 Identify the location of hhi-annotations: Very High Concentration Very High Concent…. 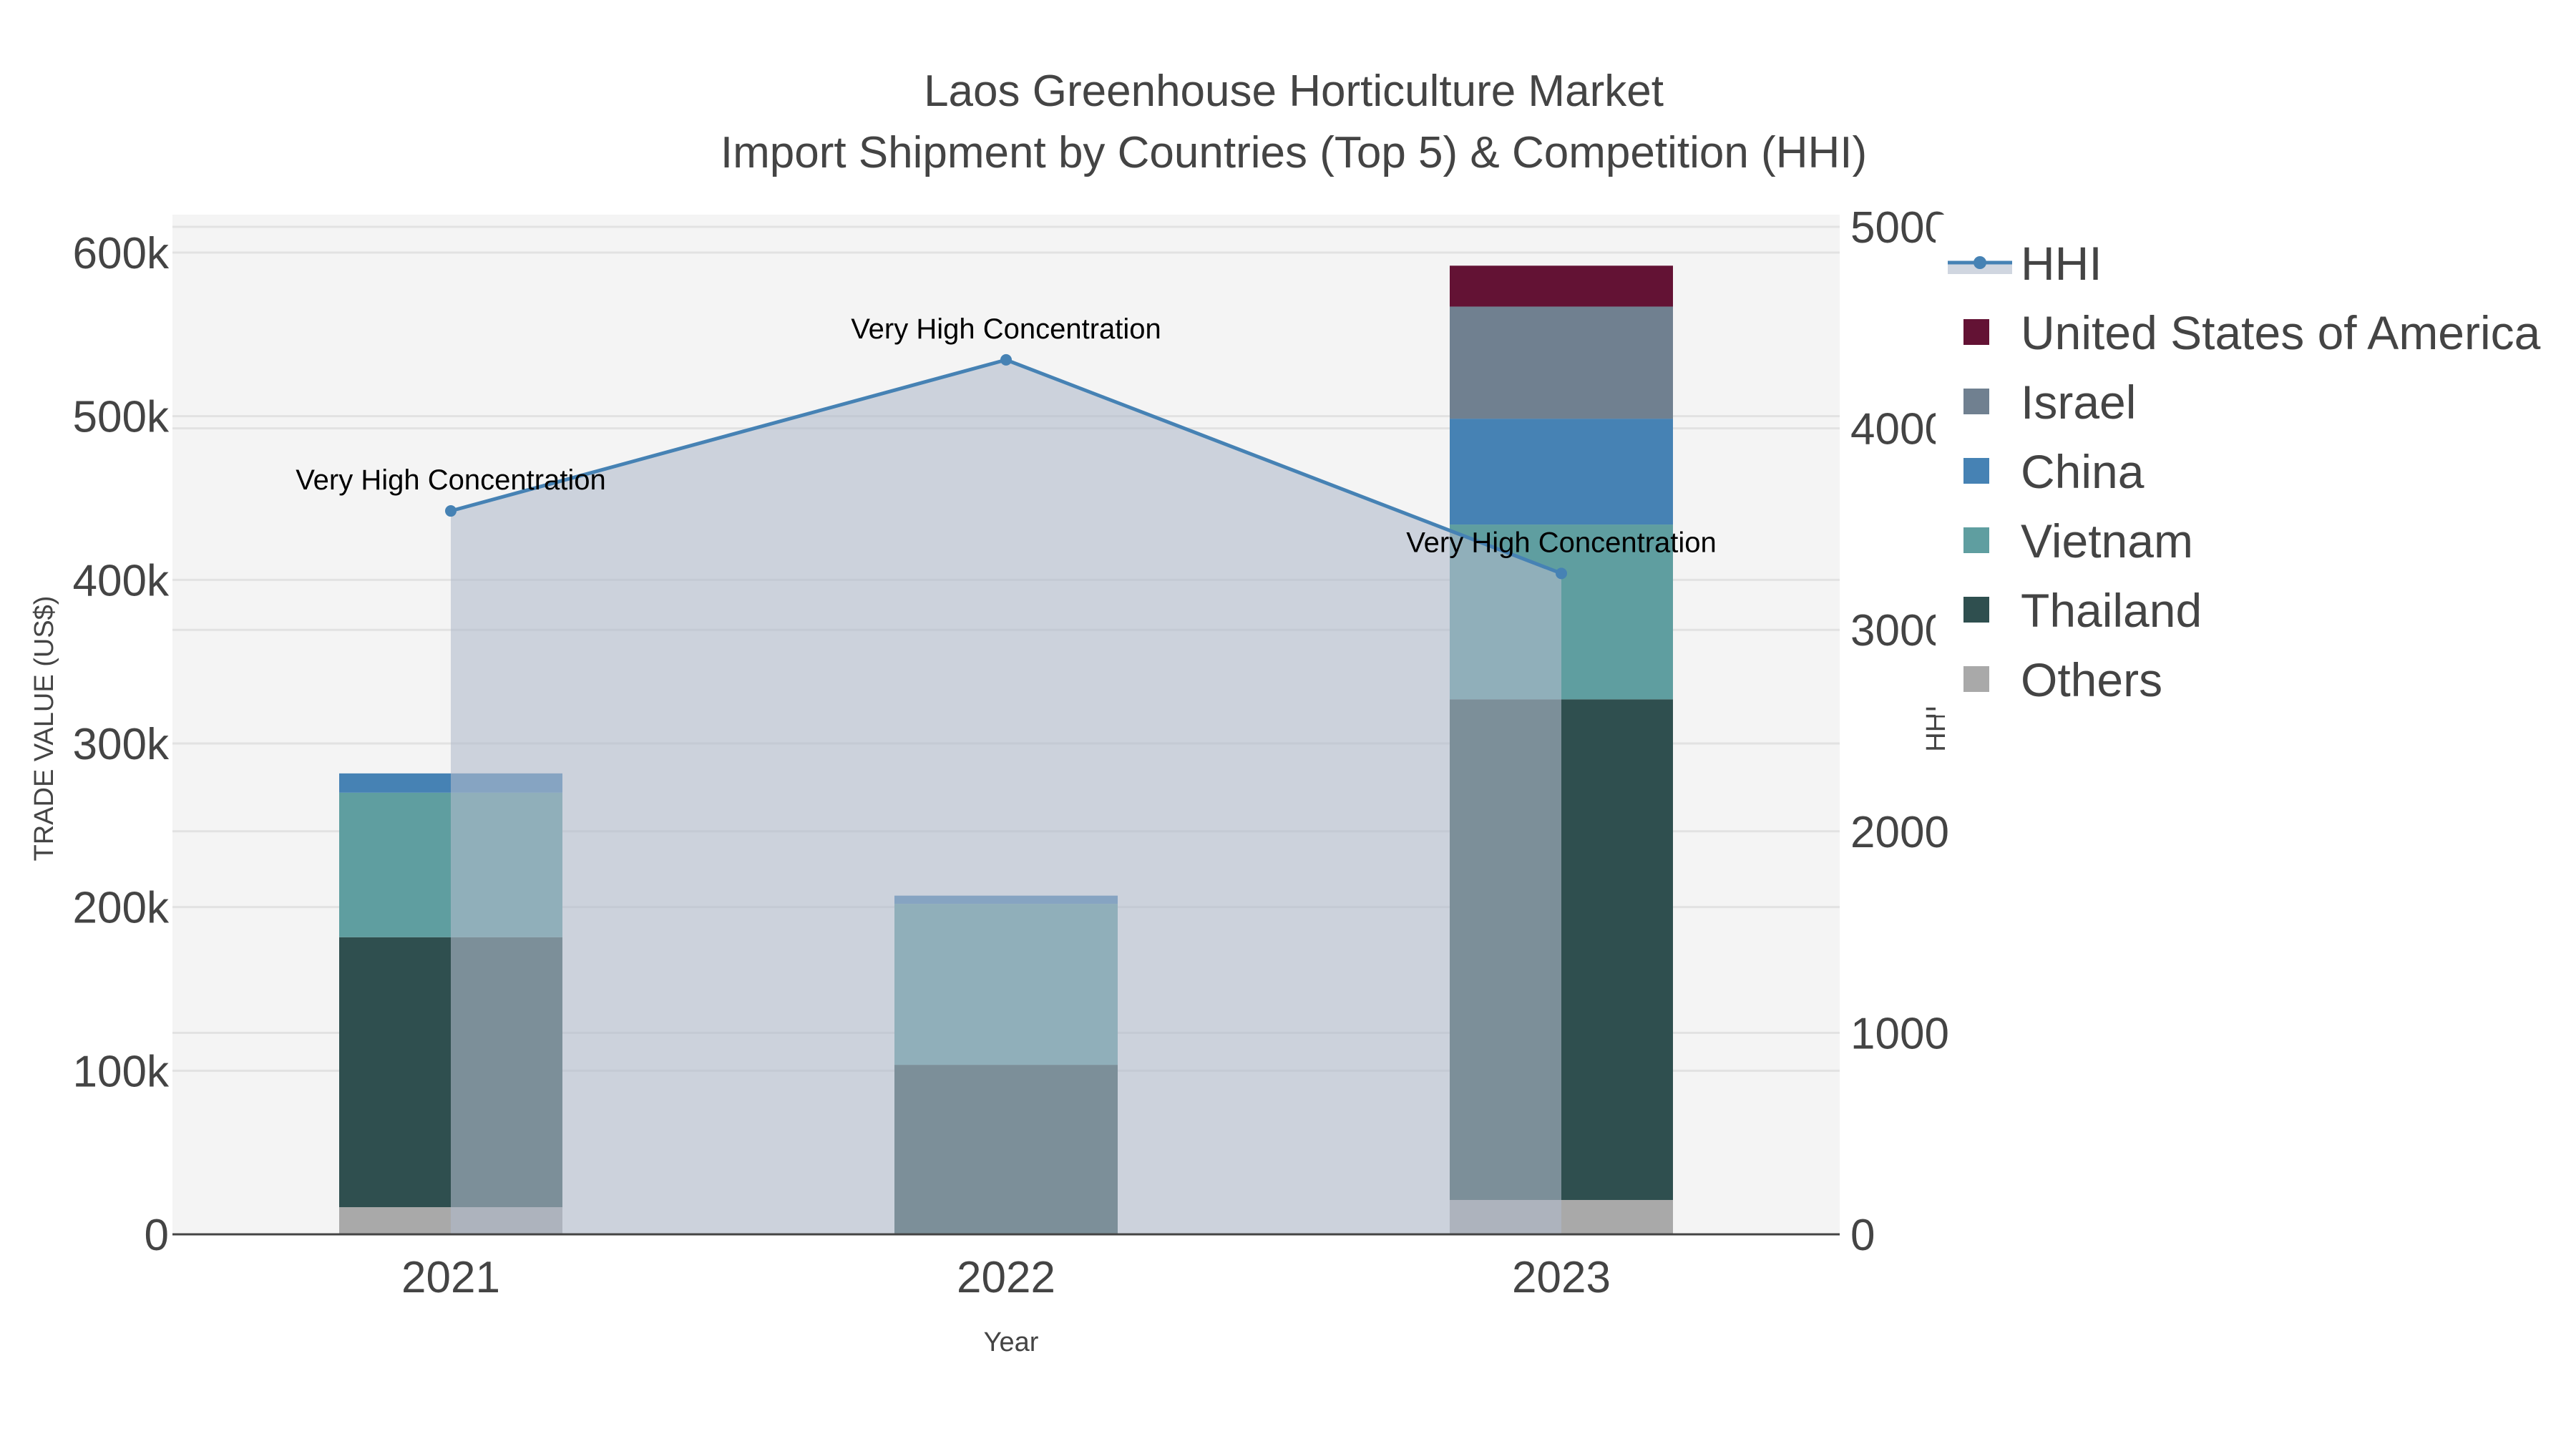
(1006, 435).